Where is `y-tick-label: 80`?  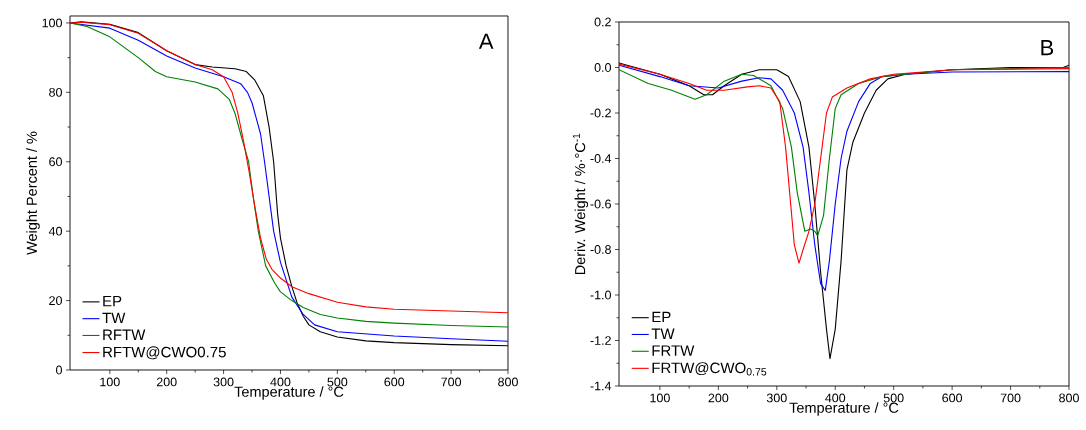
y-tick-label: 80 is located at coordinates (55, 92).